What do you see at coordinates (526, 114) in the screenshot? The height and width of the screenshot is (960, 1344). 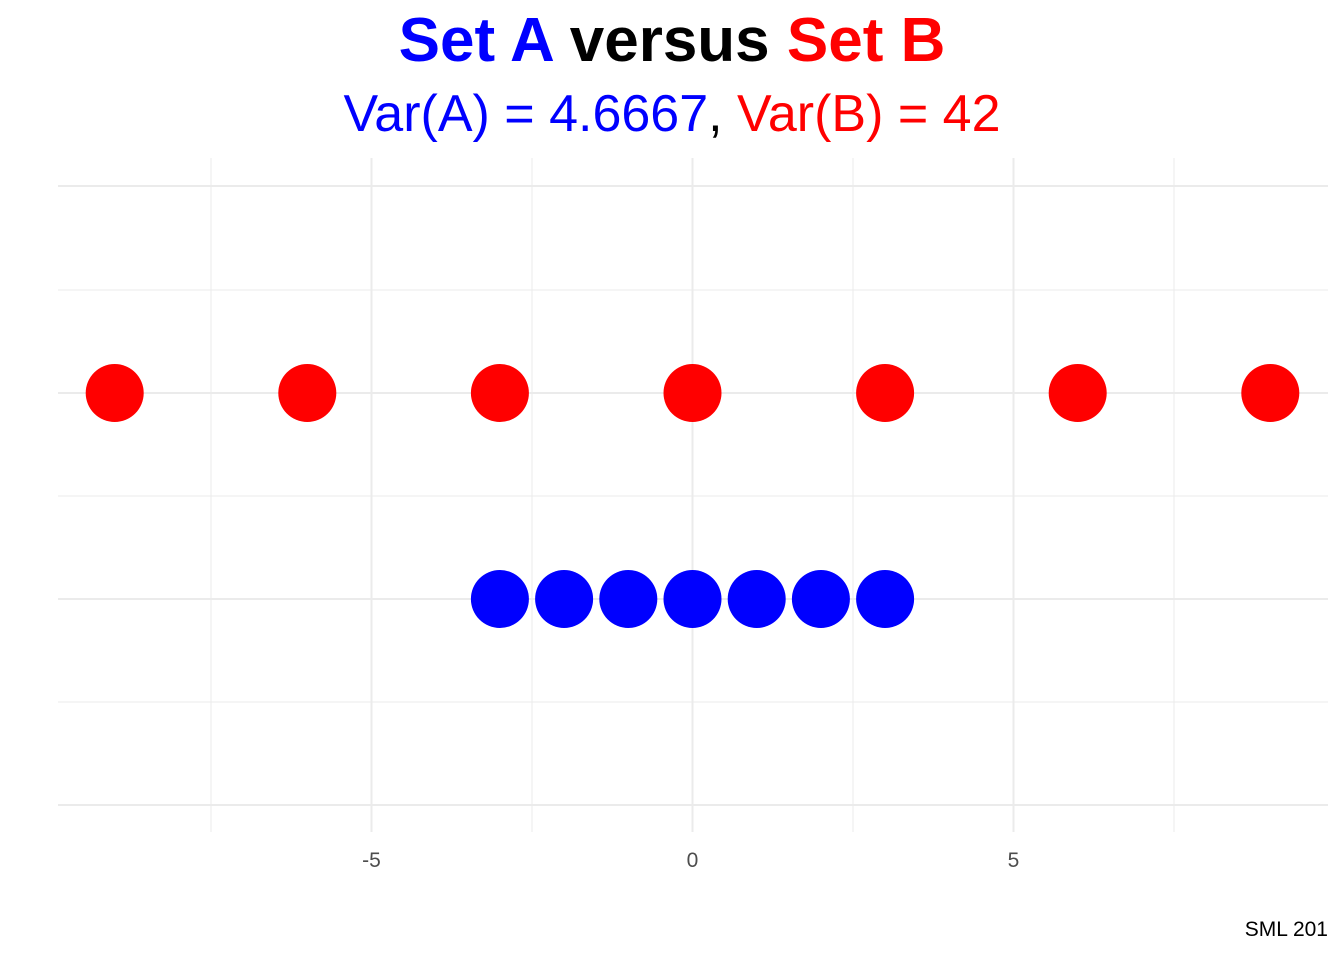 I see `subtitle-var-a: Var(A) = 4.6667` at bounding box center [526, 114].